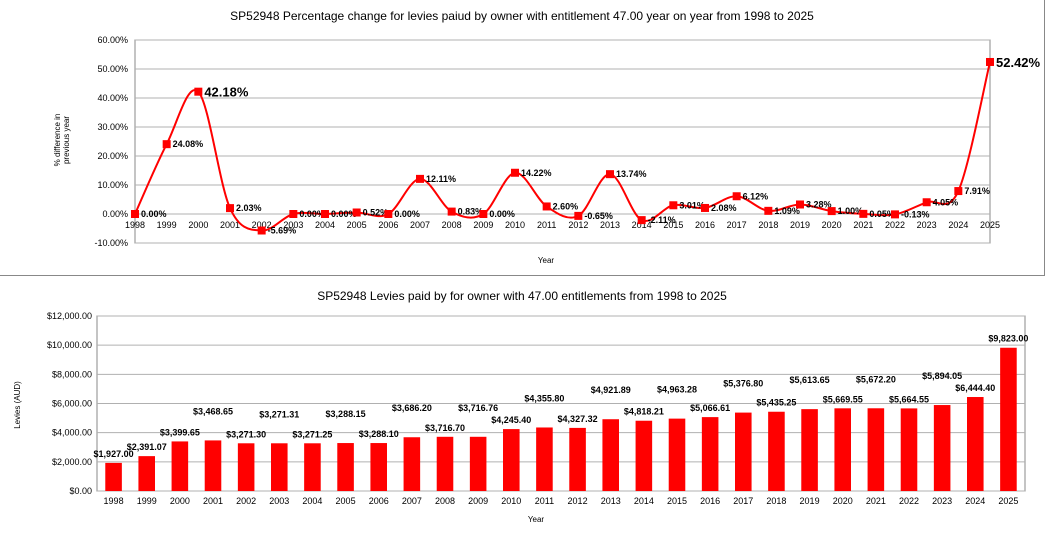 This screenshot has height=541, width=1045. Describe the element at coordinates (710, 501) in the screenshot. I see `x-tick-label: 2016` at that location.